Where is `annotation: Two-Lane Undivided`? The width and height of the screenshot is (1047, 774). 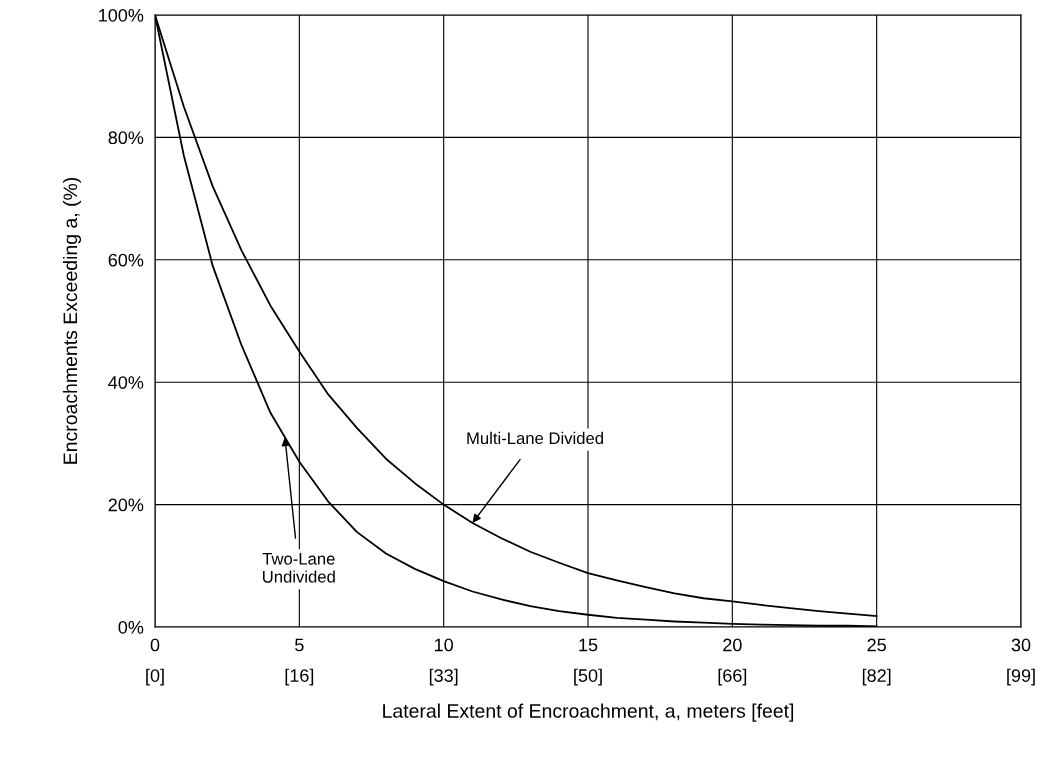
annotation: Two-Lane Undivided is located at coordinates (298, 568).